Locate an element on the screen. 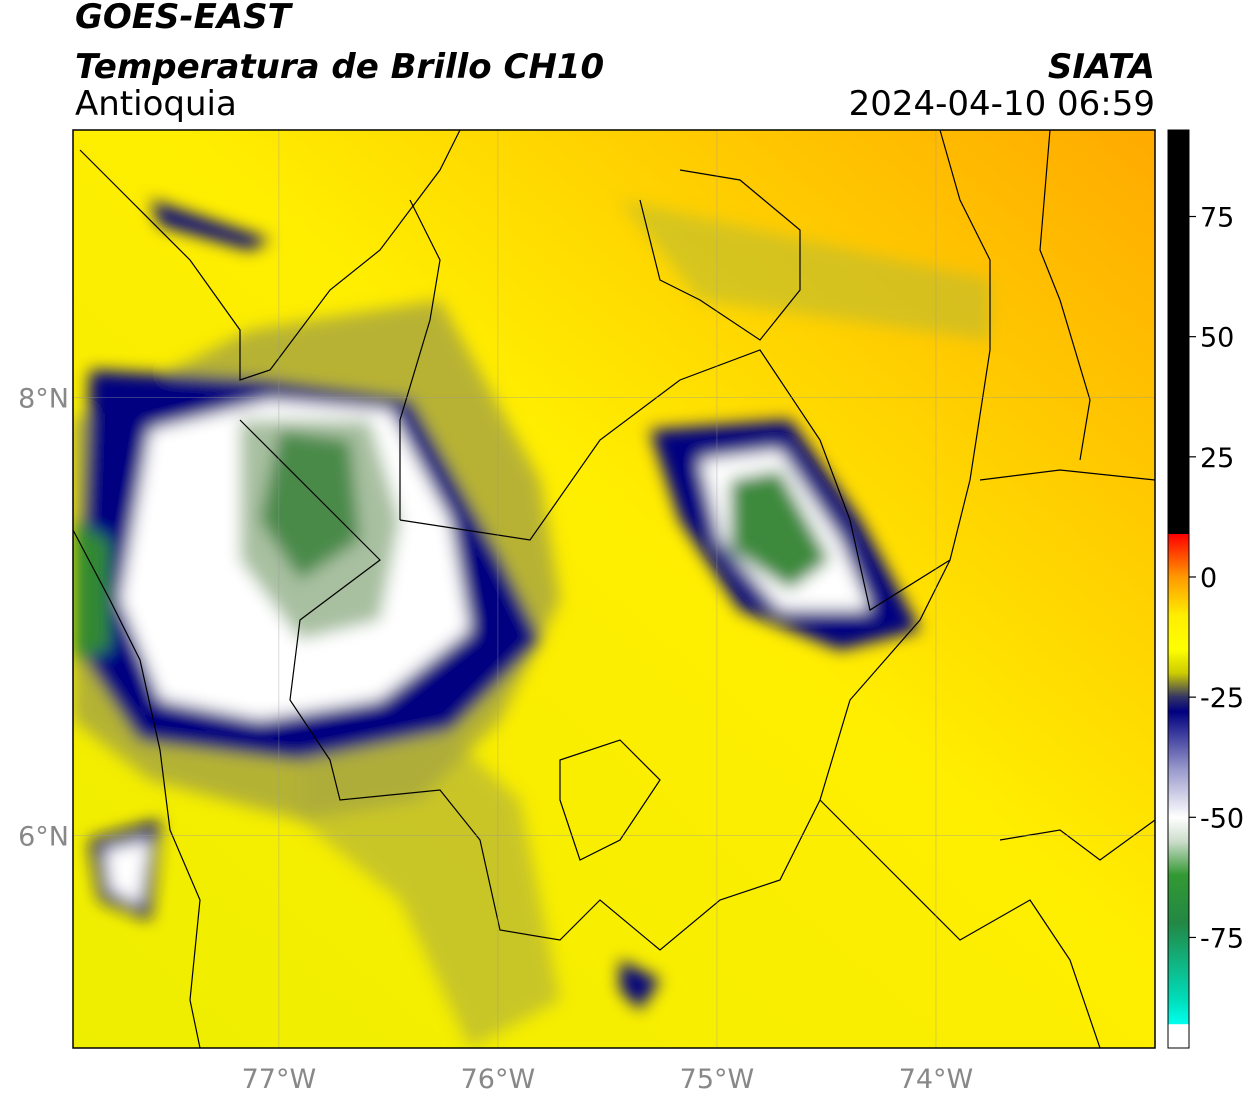 The height and width of the screenshot is (1099, 1252). y-tick-label: 6°N is located at coordinates (43, 836).